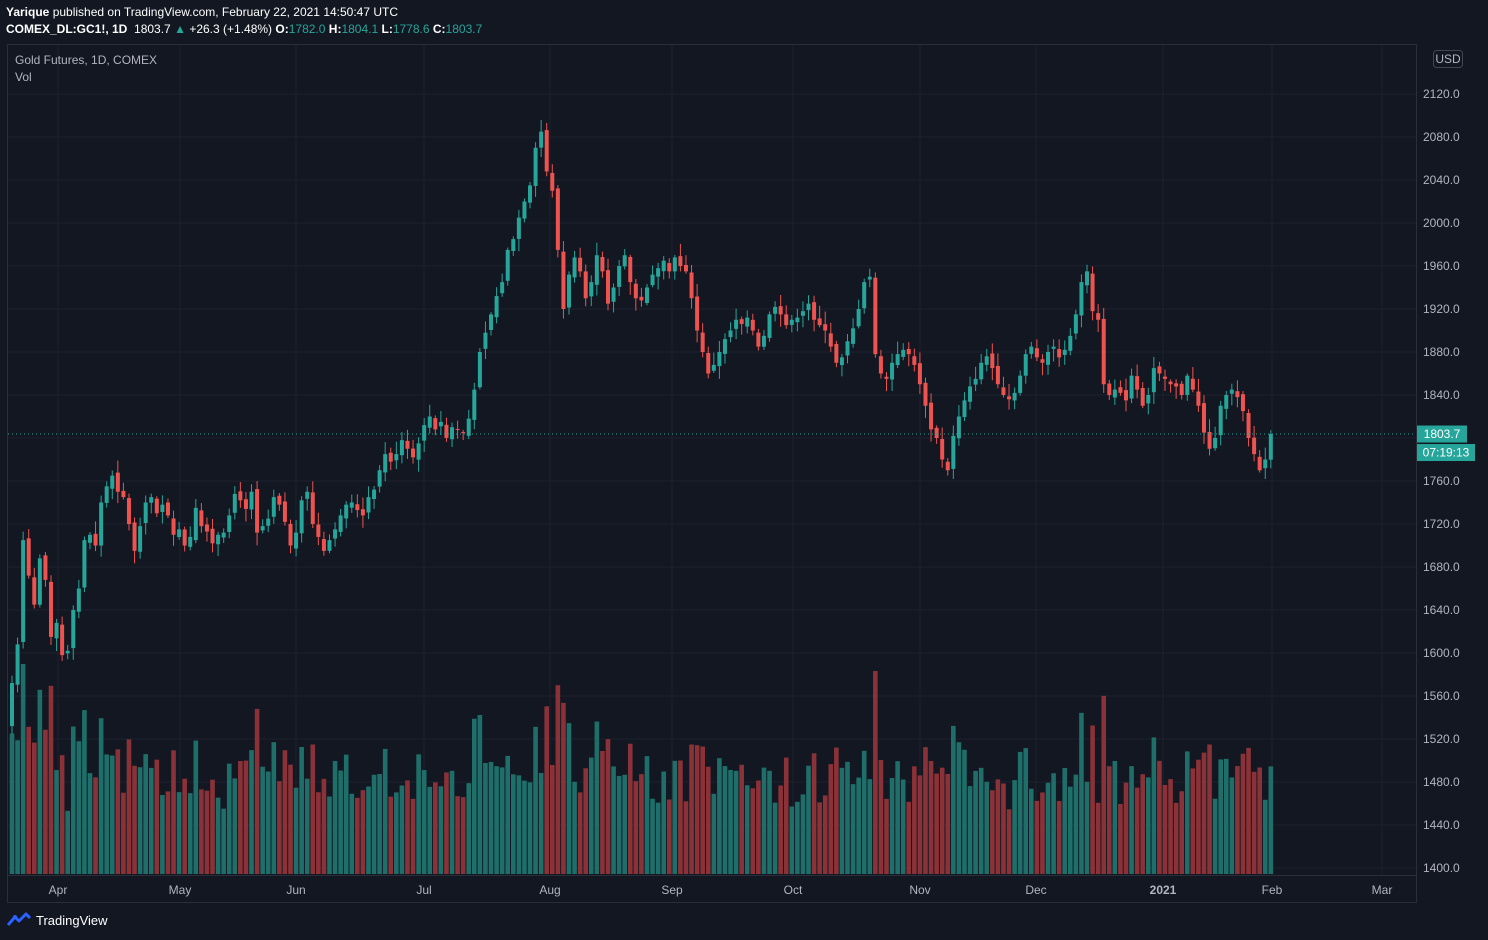 The height and width of the screenshot is (940, 1488). I want to click on author-name: Yarique, so click(28, 12).